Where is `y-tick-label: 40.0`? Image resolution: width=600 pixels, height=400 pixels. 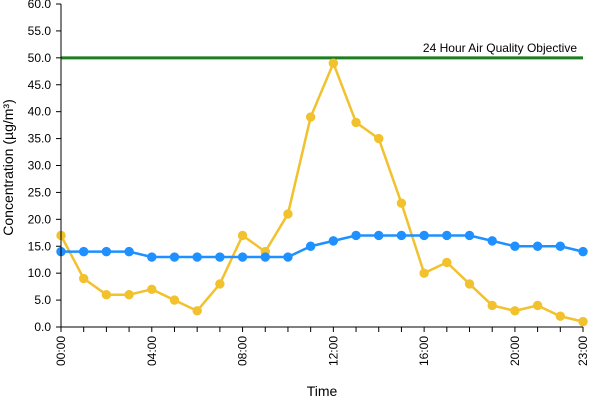
y-tick-label: 40.0 is located at coordinates (40, 112).